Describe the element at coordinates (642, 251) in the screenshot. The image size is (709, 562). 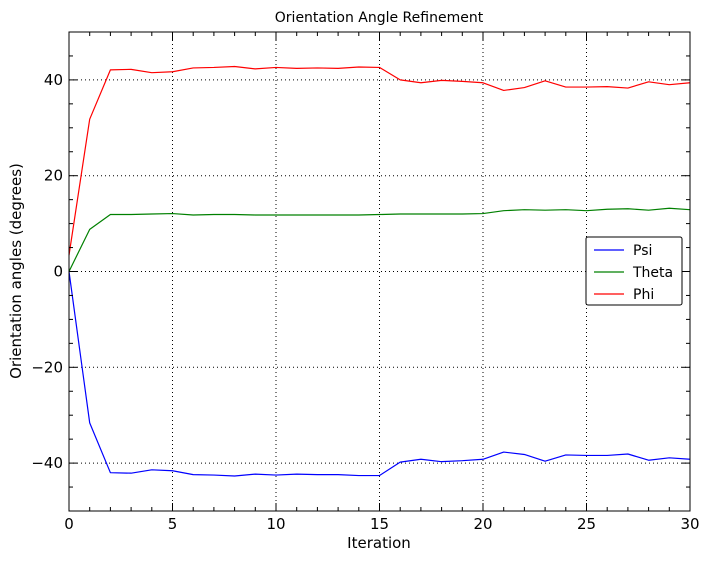
I see `legend-label-psi: Psi` at that location.